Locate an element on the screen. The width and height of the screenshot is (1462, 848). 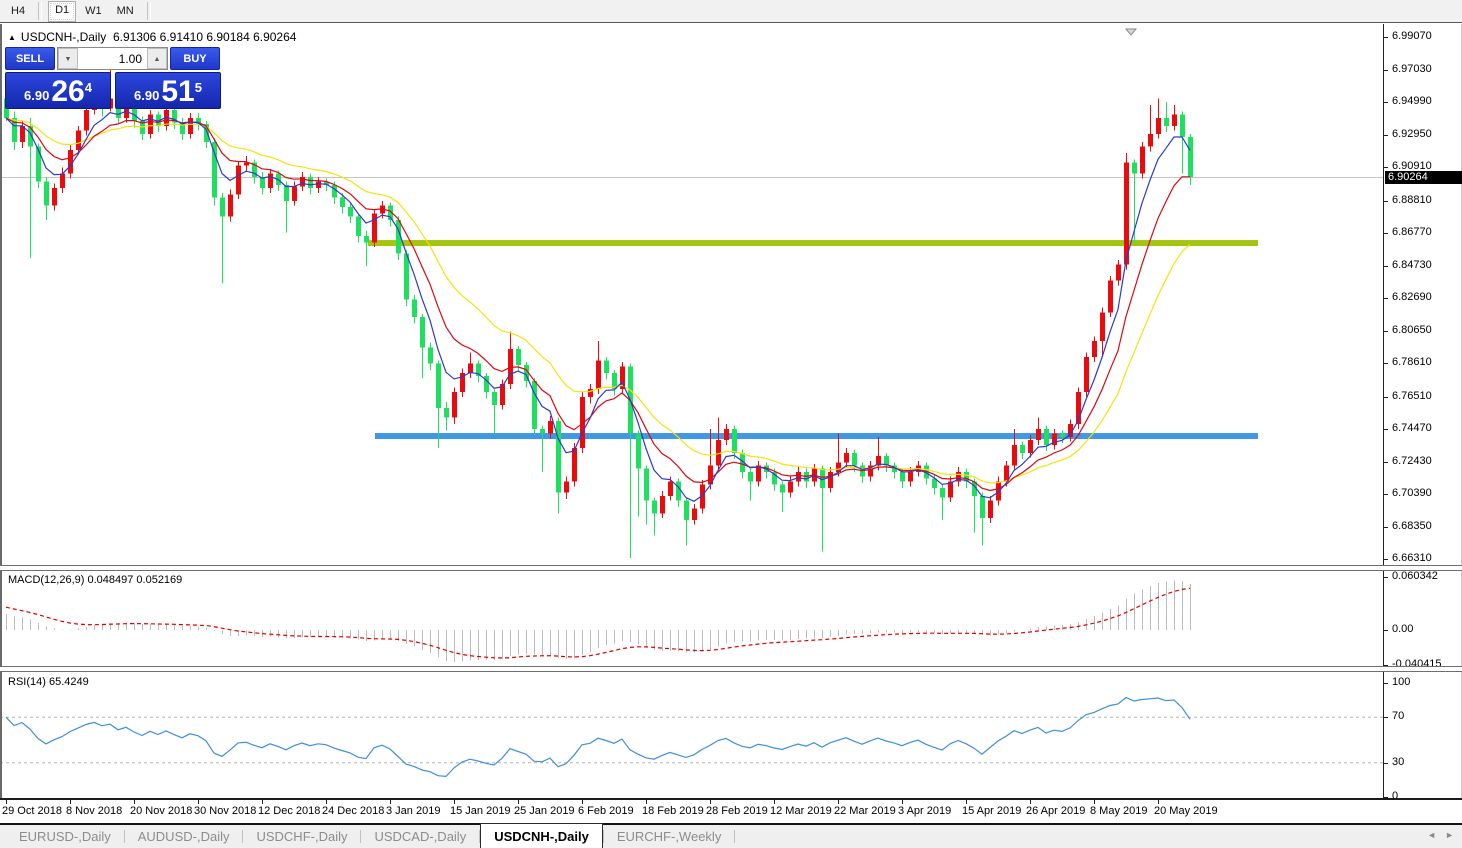
price-axis-label: 6.68350 is located at coordinates (1412, 525).